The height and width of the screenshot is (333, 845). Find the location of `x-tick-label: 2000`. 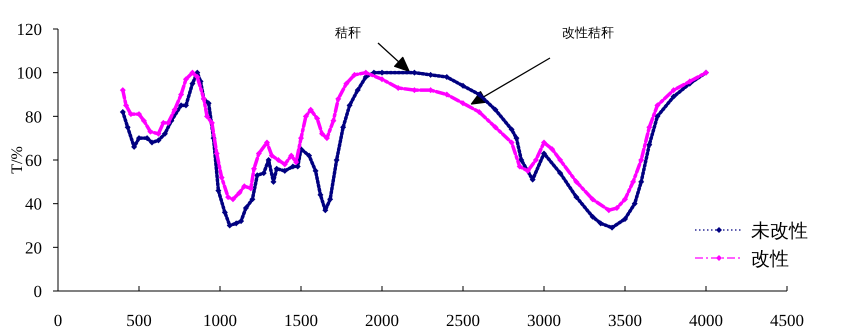

x-tick-label: 2000 is located at coordinates (382, 320).